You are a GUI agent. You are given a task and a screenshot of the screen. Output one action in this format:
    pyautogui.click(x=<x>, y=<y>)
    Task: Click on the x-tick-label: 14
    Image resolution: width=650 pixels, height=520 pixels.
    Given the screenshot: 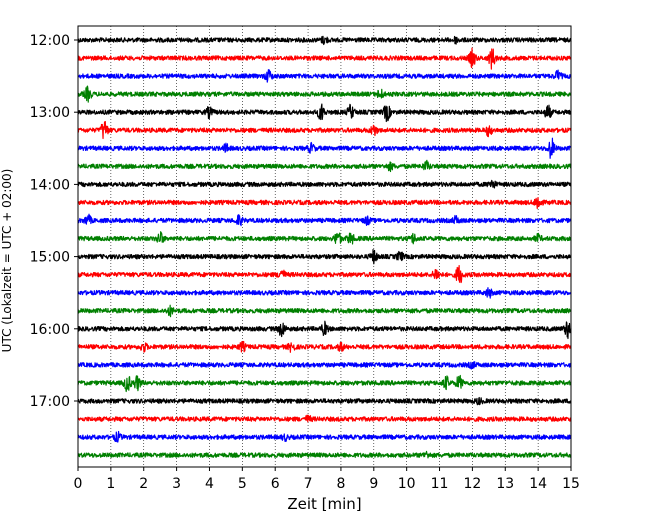 What is the action you would take?
    pyautogui.click(x=538, y=484)
    